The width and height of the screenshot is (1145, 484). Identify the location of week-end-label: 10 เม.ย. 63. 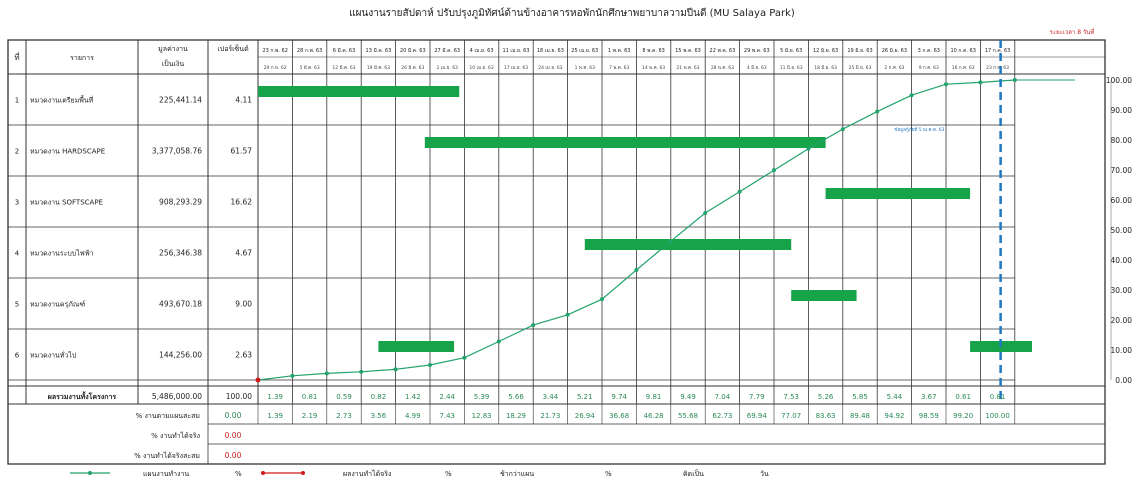
(481, 68).